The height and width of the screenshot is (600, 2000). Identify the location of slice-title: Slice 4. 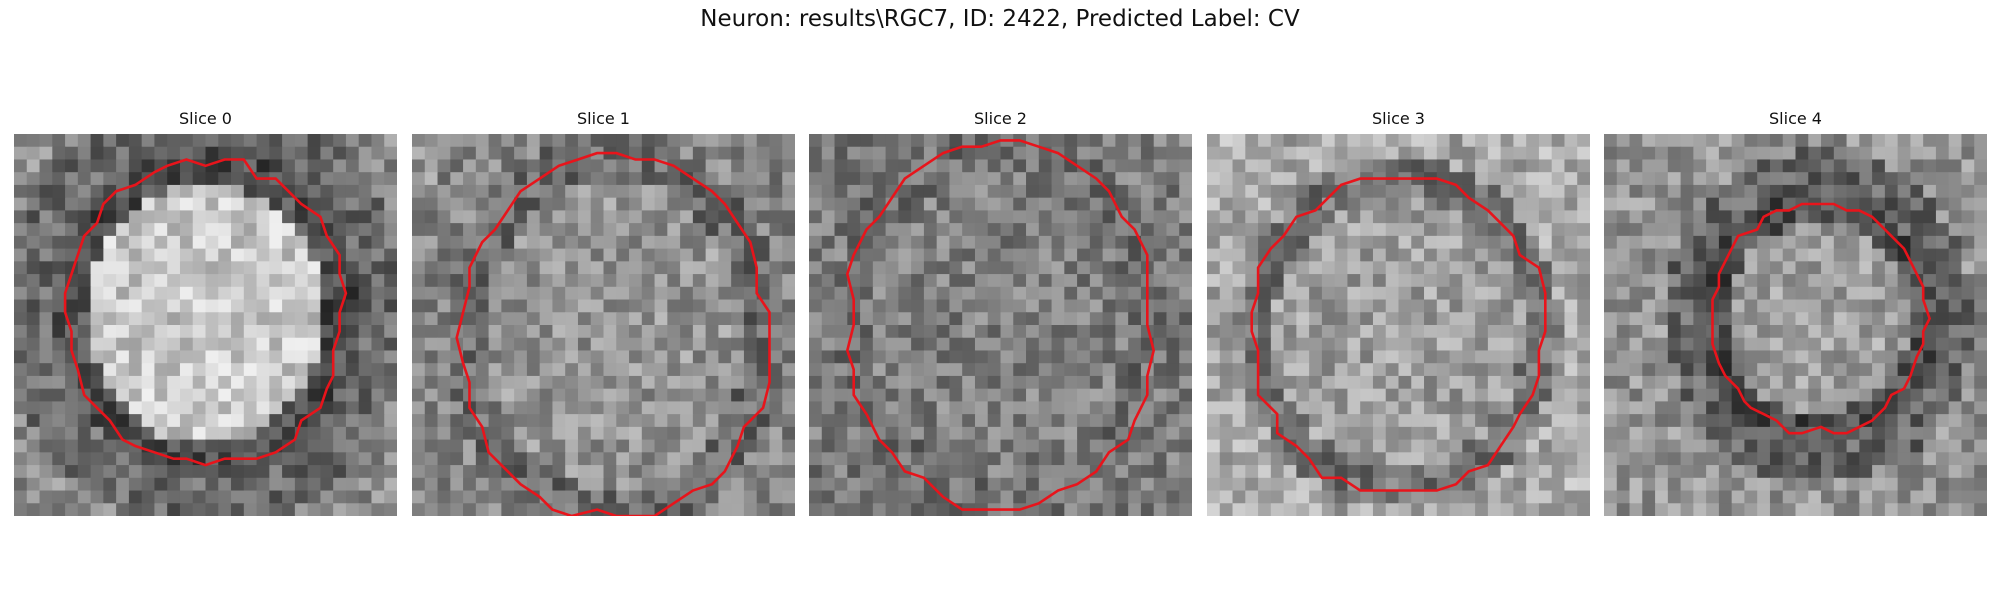
(1795, 118).